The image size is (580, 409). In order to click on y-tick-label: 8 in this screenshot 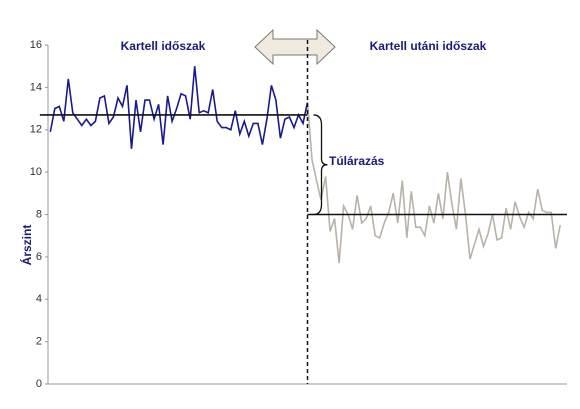, I will do `click(39, 214)`.